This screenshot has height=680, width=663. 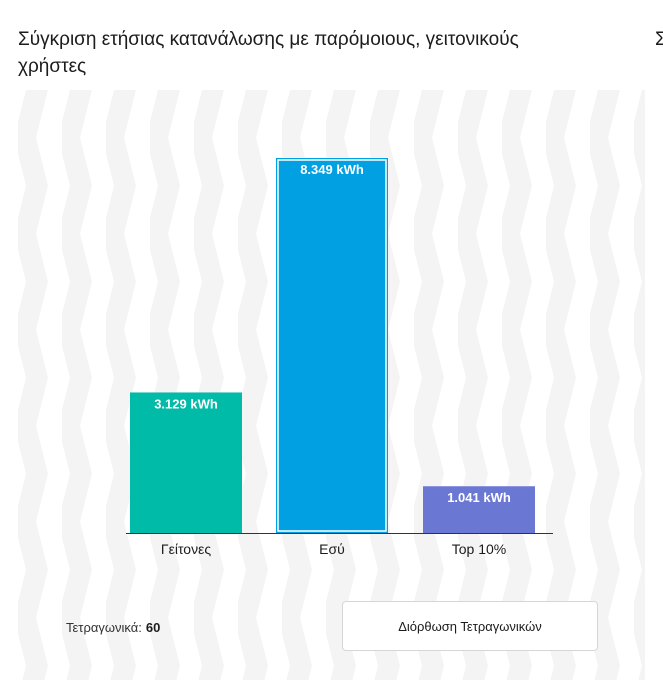 What do you see at coordinates (186, 462) in the screenshot?
I see `bar-neighbors` at bounding box center [186, 462].